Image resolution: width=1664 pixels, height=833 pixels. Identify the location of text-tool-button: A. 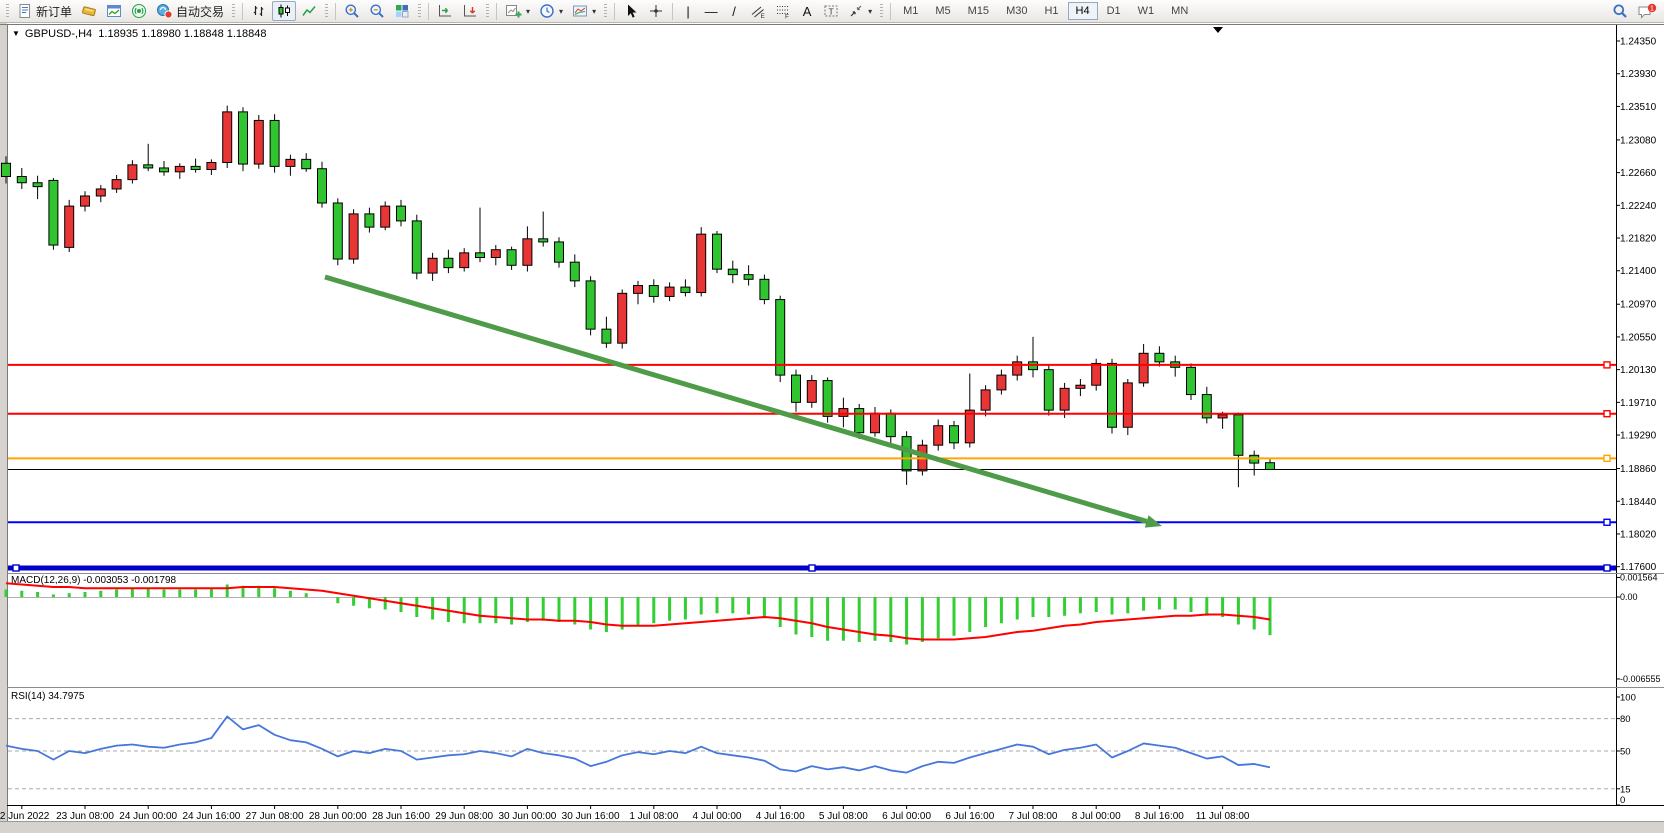
(807, 11).